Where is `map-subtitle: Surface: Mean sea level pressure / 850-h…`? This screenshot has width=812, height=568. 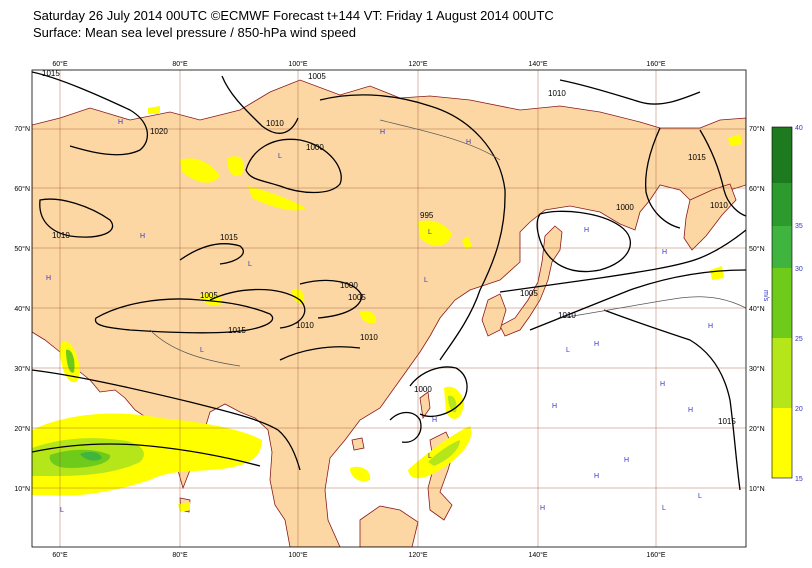 map-subtitle: Surface: Mean sea level pressure / 850-h… is located at coordinates (195, 32).